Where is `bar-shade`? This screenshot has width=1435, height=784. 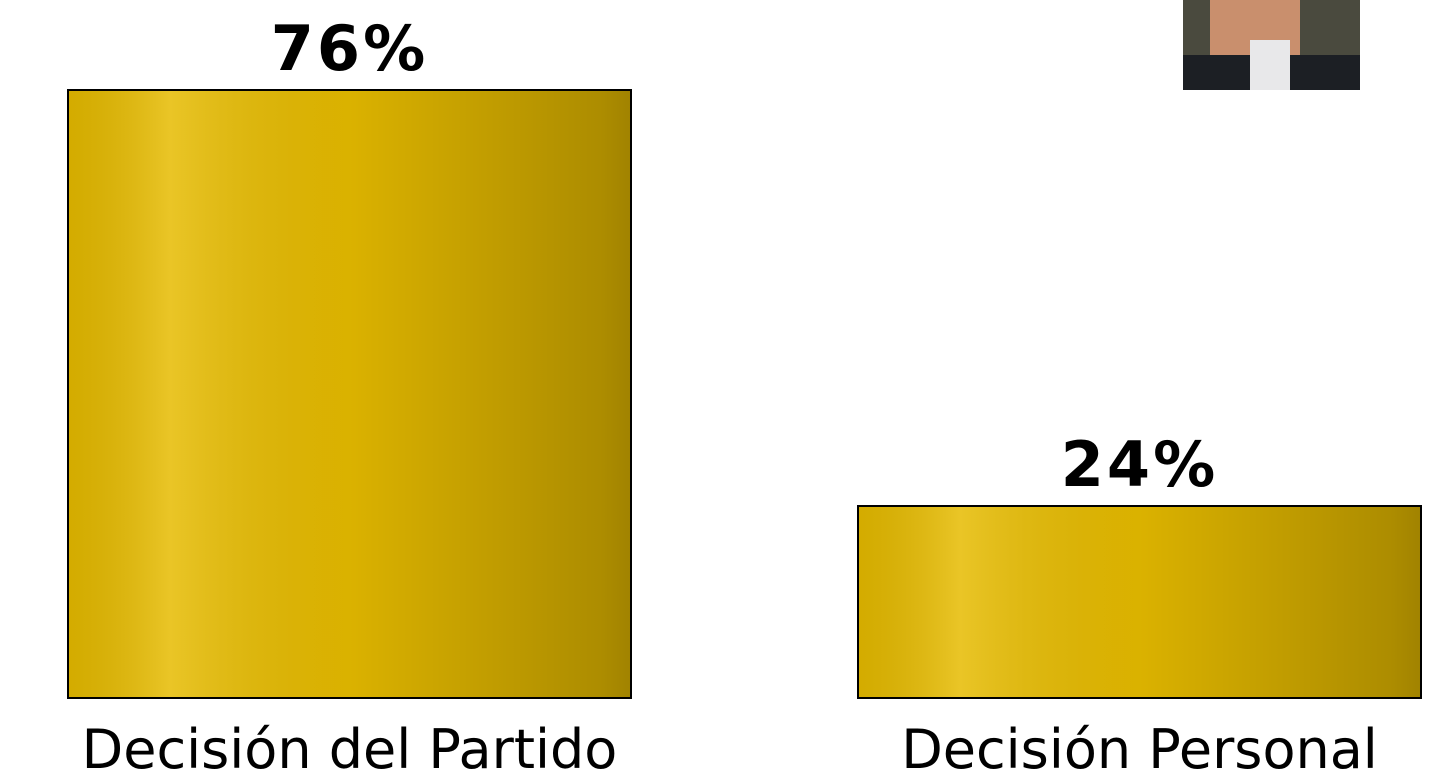 bar-shade is located at coordinates (1139, 602).